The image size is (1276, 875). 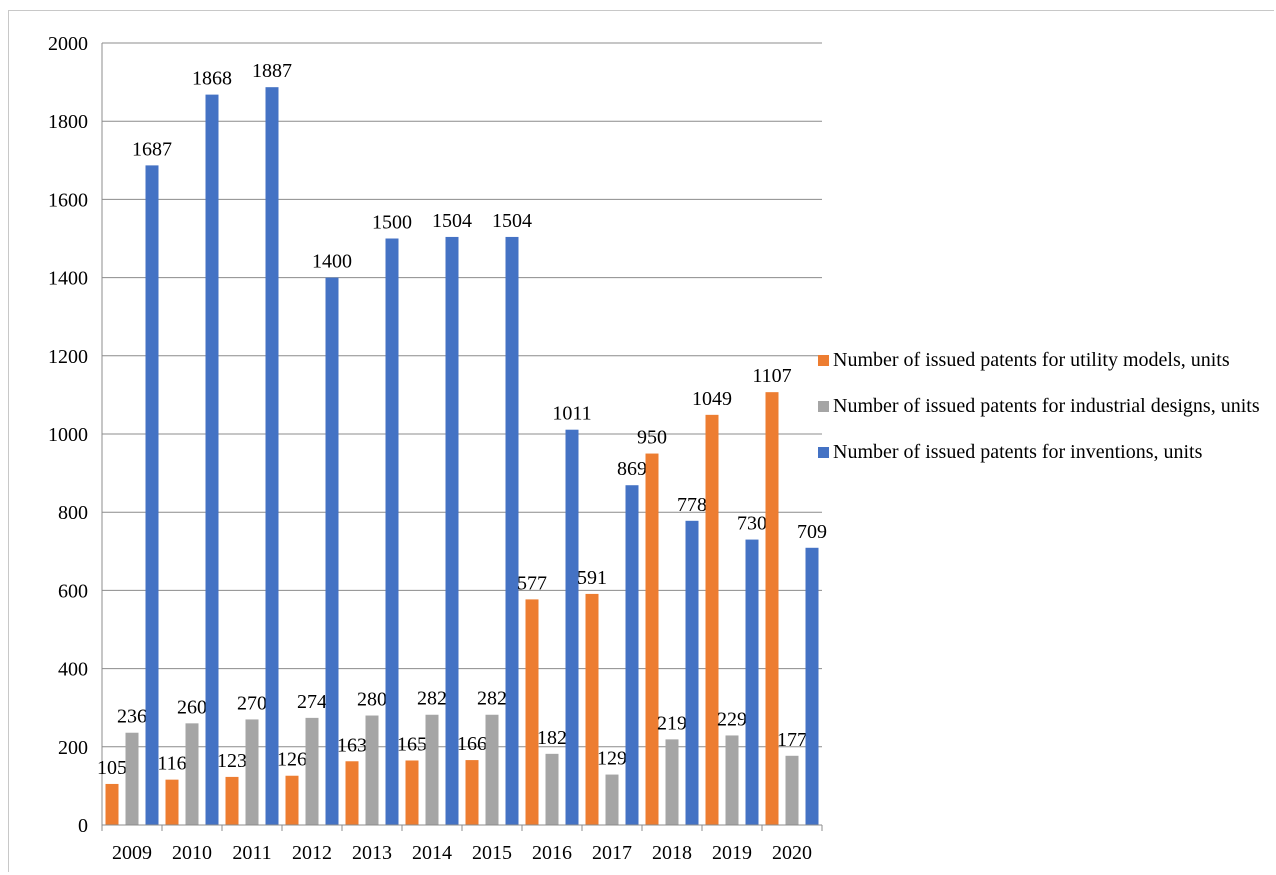 I want to click on x-tick-label-2013: 2013, so click(x=372, y=853).